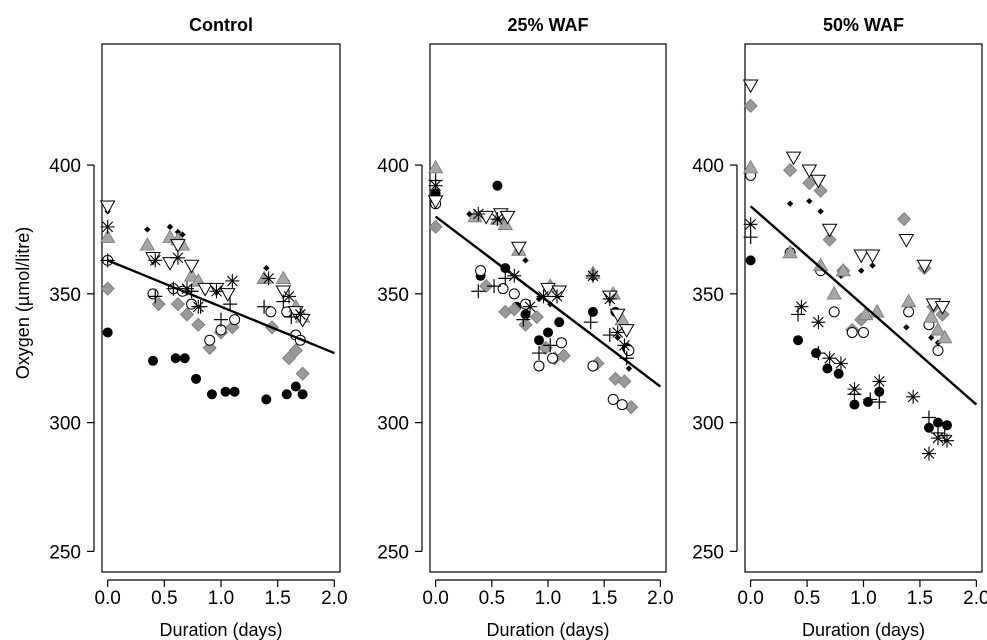  What do you see at coordinates (393, 424) in the screenshot?
I see `y-tick-label: 300` at bounding box center [393, 424].